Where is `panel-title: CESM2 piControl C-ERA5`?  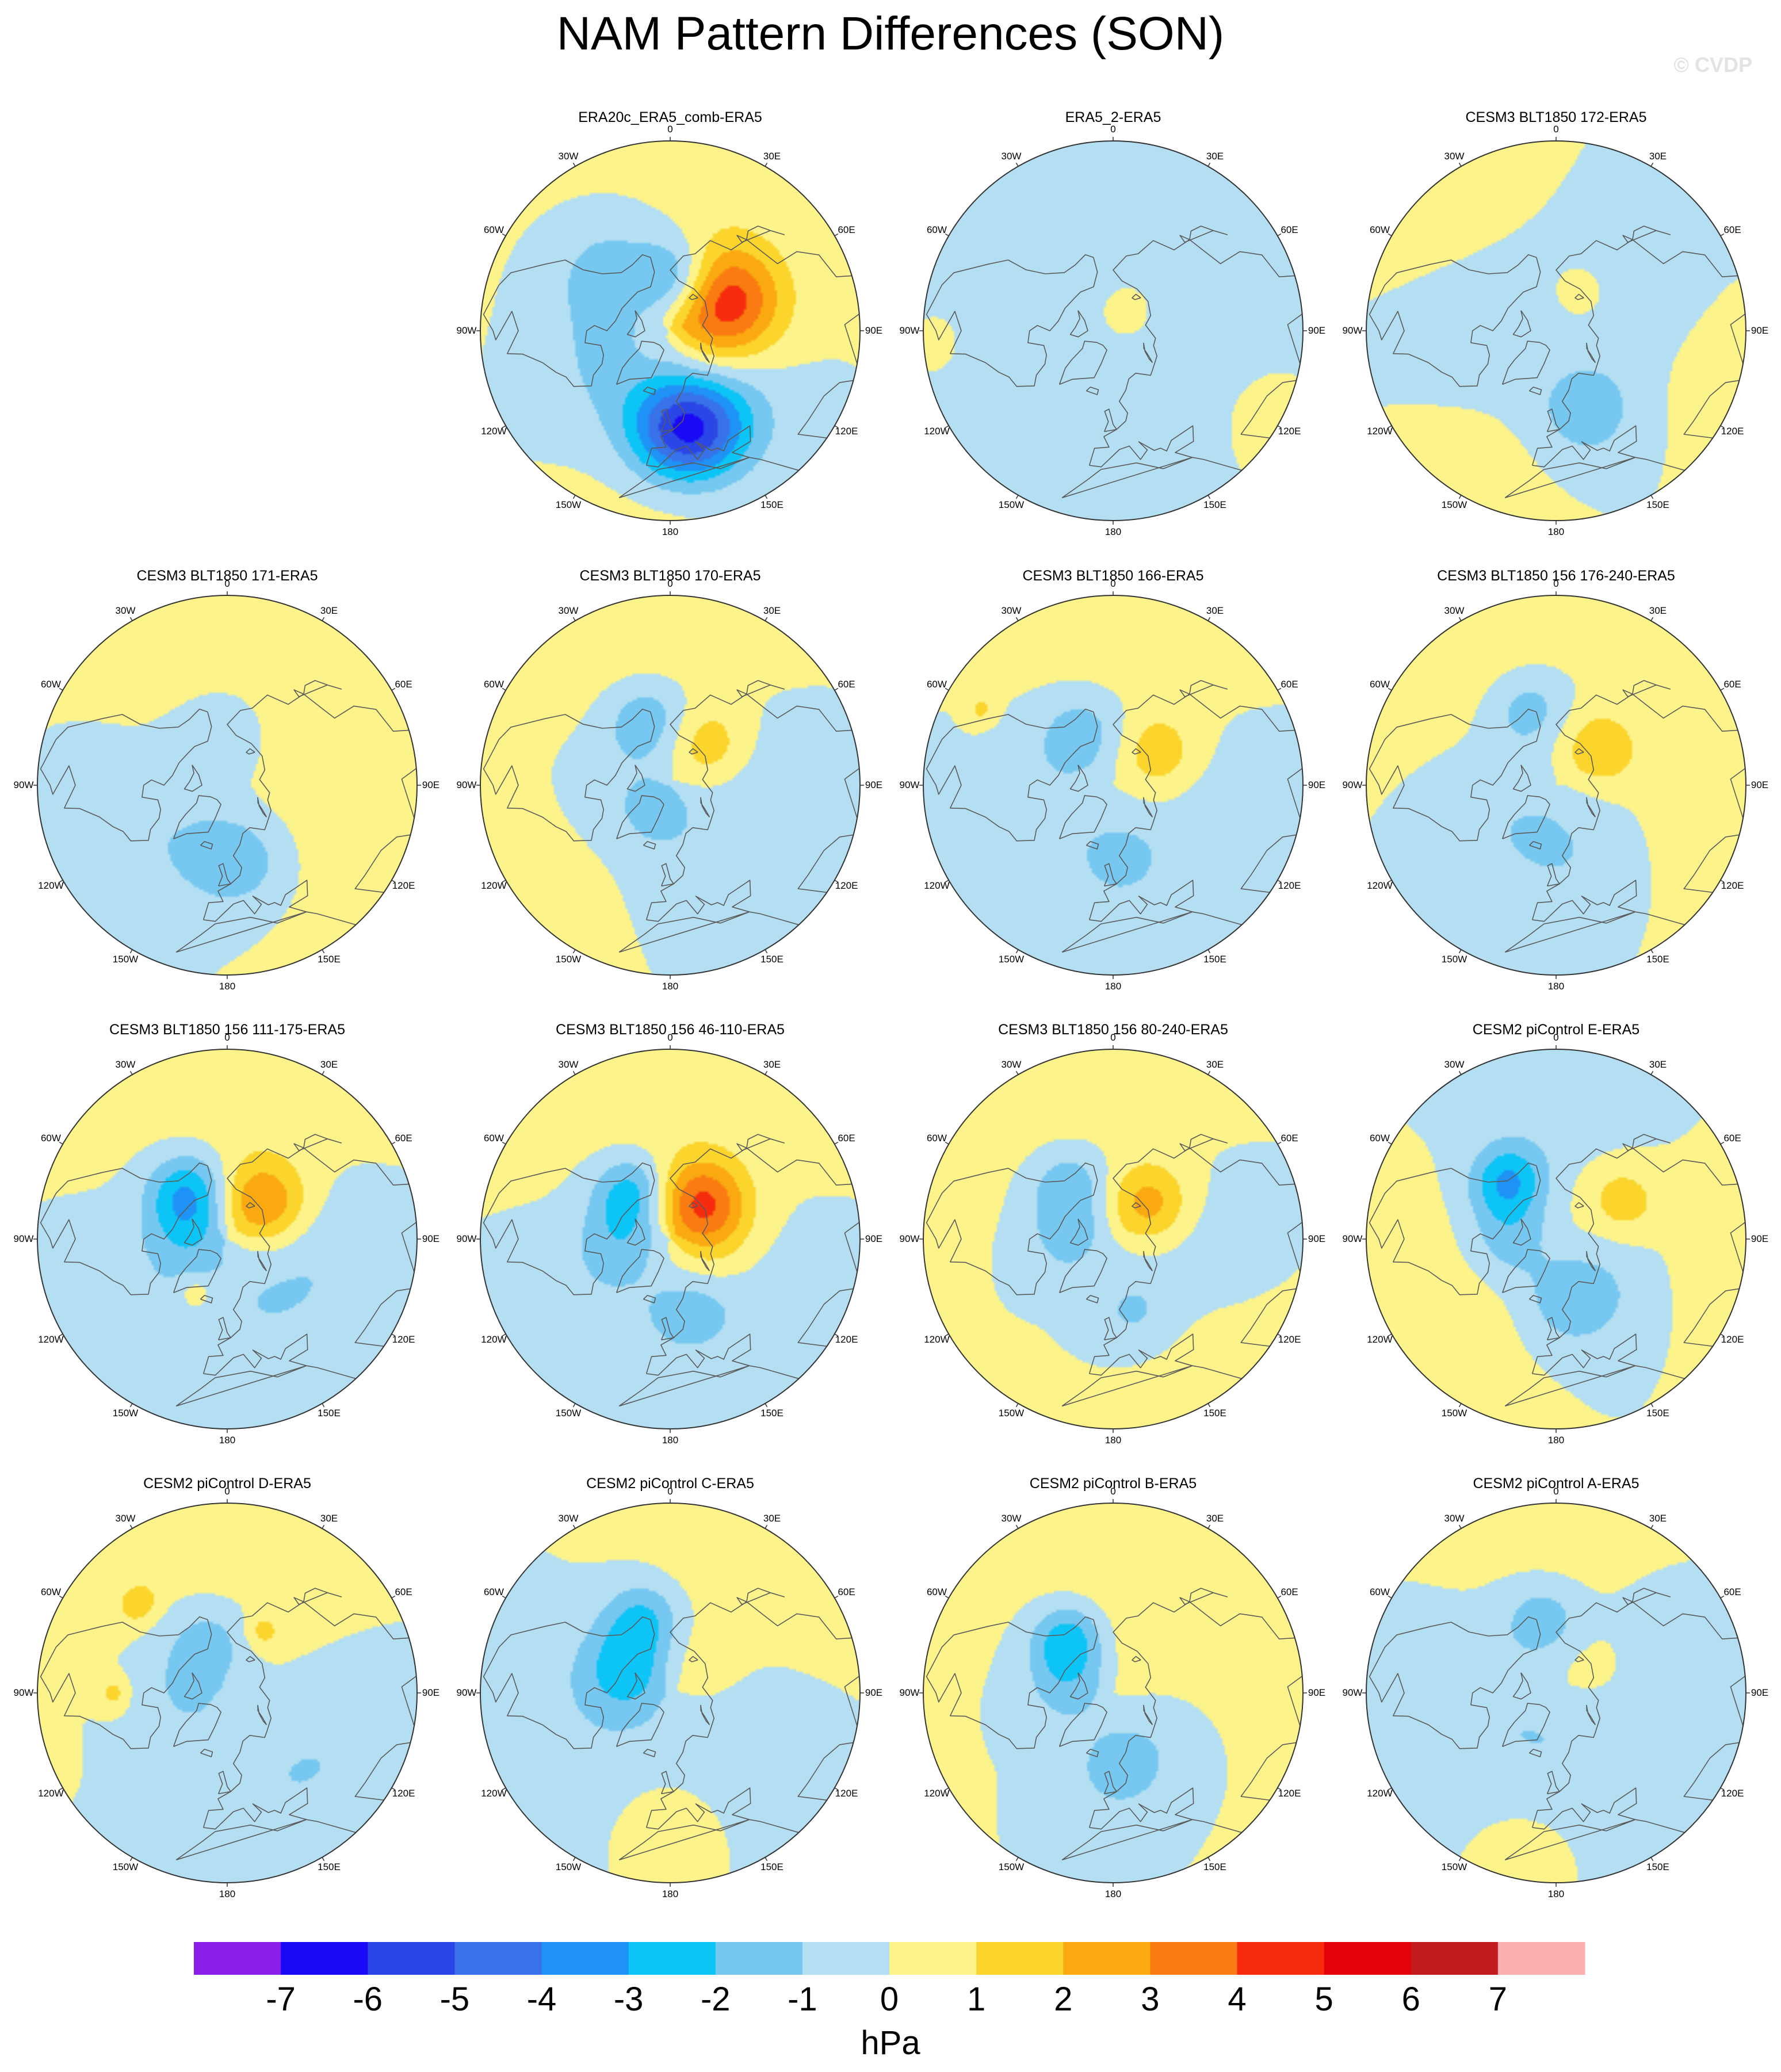 panel-title: CESM2 piControl C-ERA5 is located at coordinates (670, 1483).